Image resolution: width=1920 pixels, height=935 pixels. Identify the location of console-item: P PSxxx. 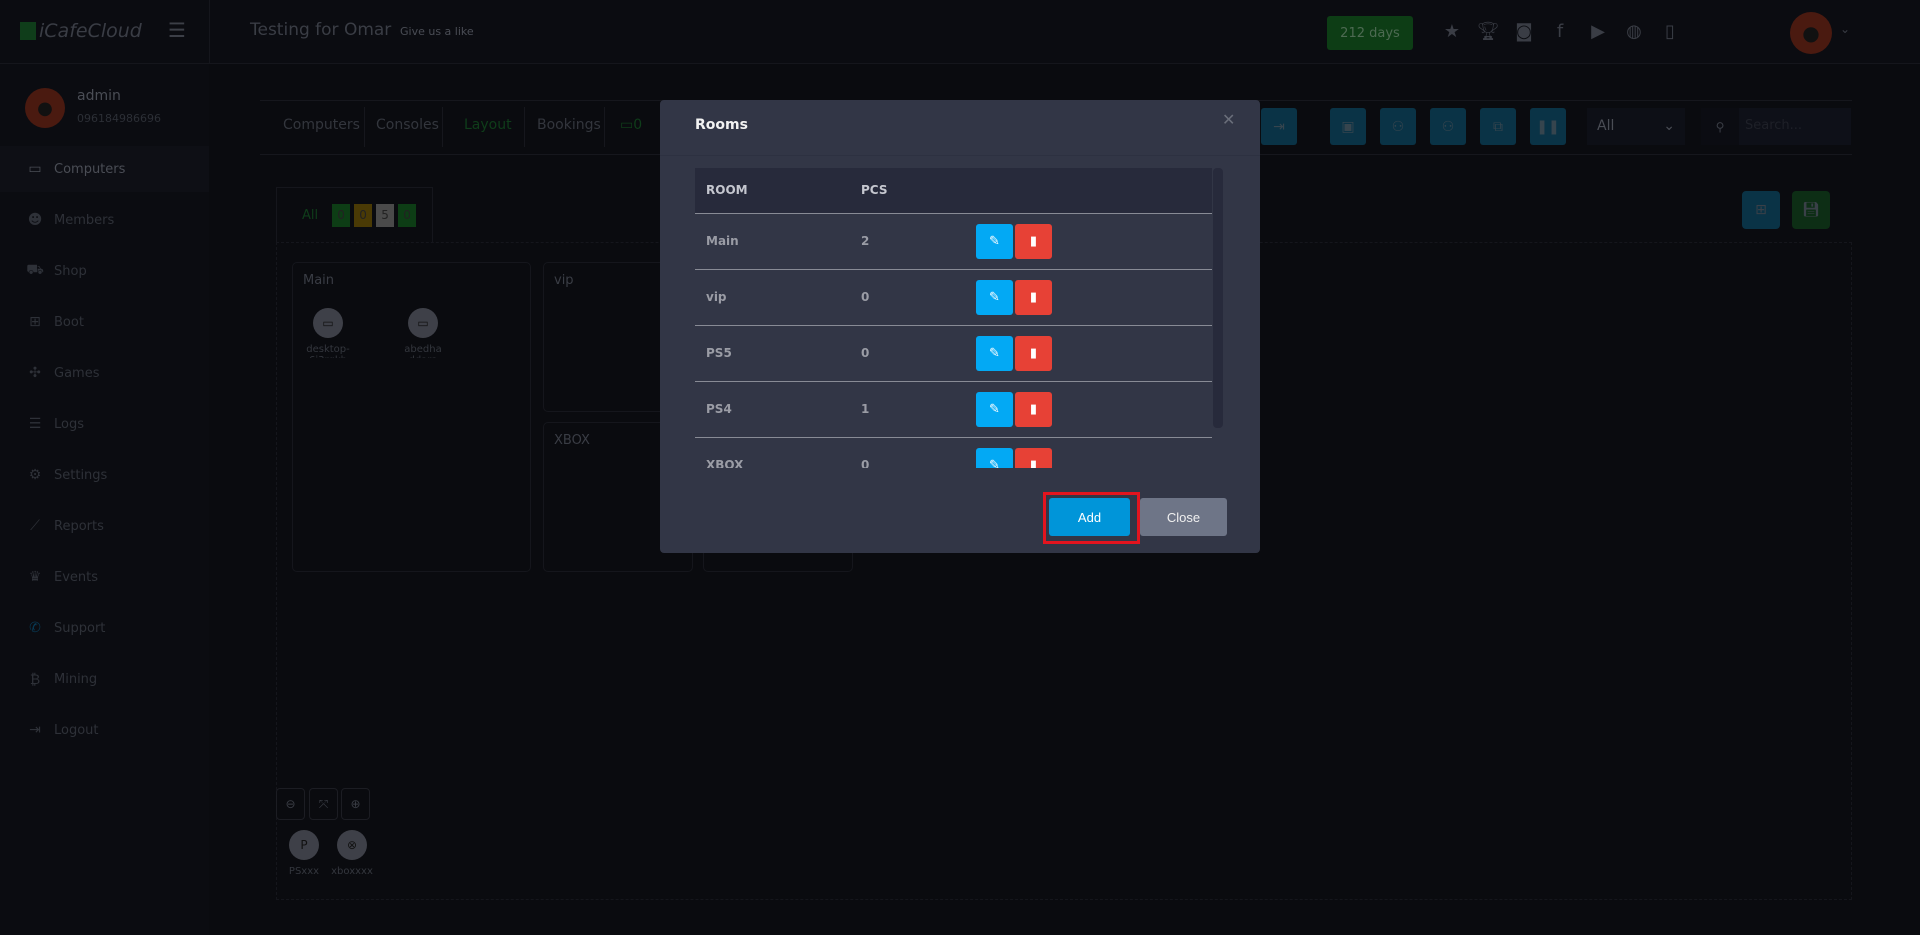
(304, 853).